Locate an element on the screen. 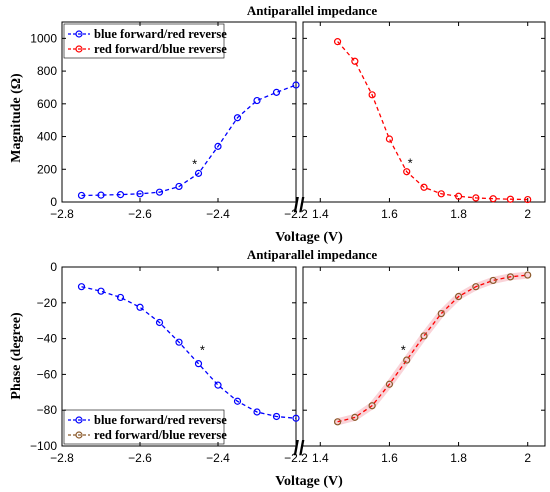 Image resolution: width=550 pixels, height=492 pixels. x-tick-label-phase: 1.8 is located at coordinates (458, 458).